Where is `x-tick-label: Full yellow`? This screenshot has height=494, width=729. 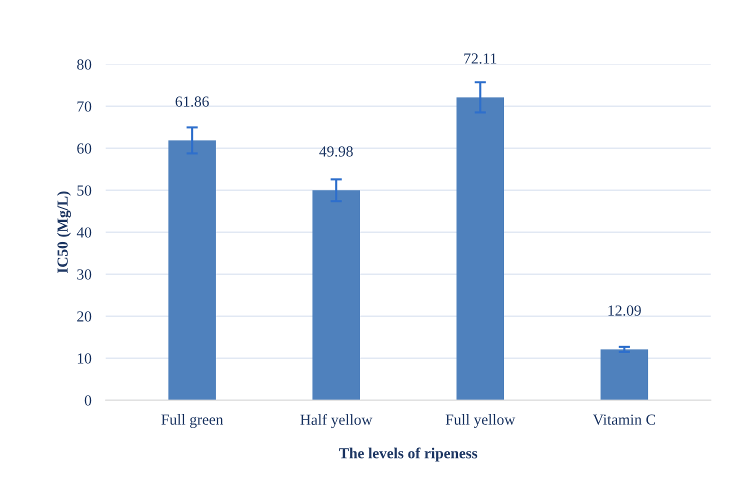
x-tick-label: Full yellow is located at coordinates (481, 421).